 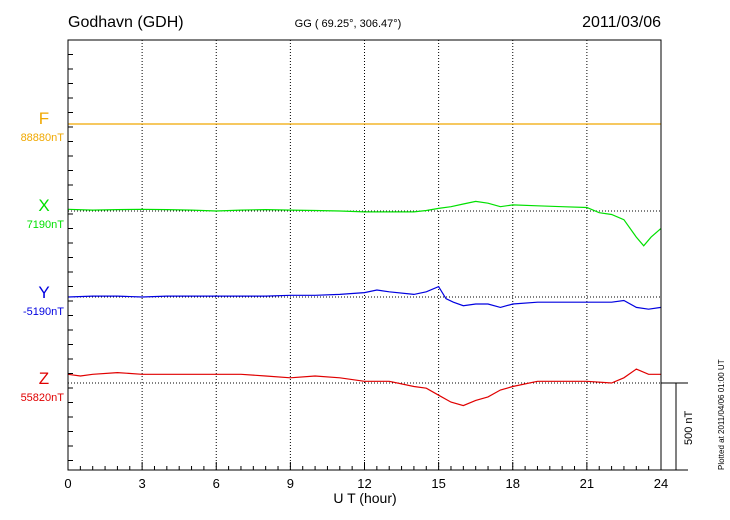 I want to click on station-title: Godhavn (GDH), so click(x=126, y=22).